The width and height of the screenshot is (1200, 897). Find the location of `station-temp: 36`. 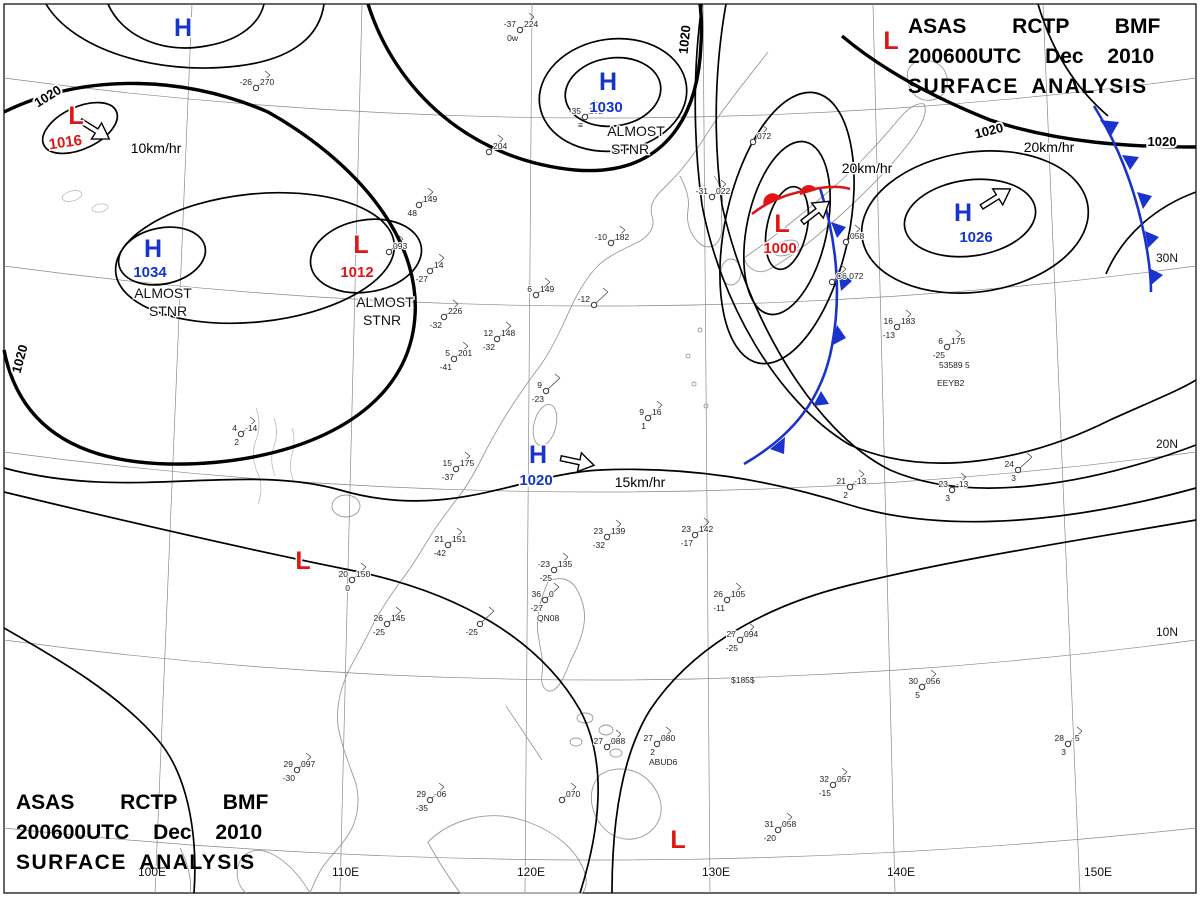

station-temp: 36 is located at coordinates (537, 594).